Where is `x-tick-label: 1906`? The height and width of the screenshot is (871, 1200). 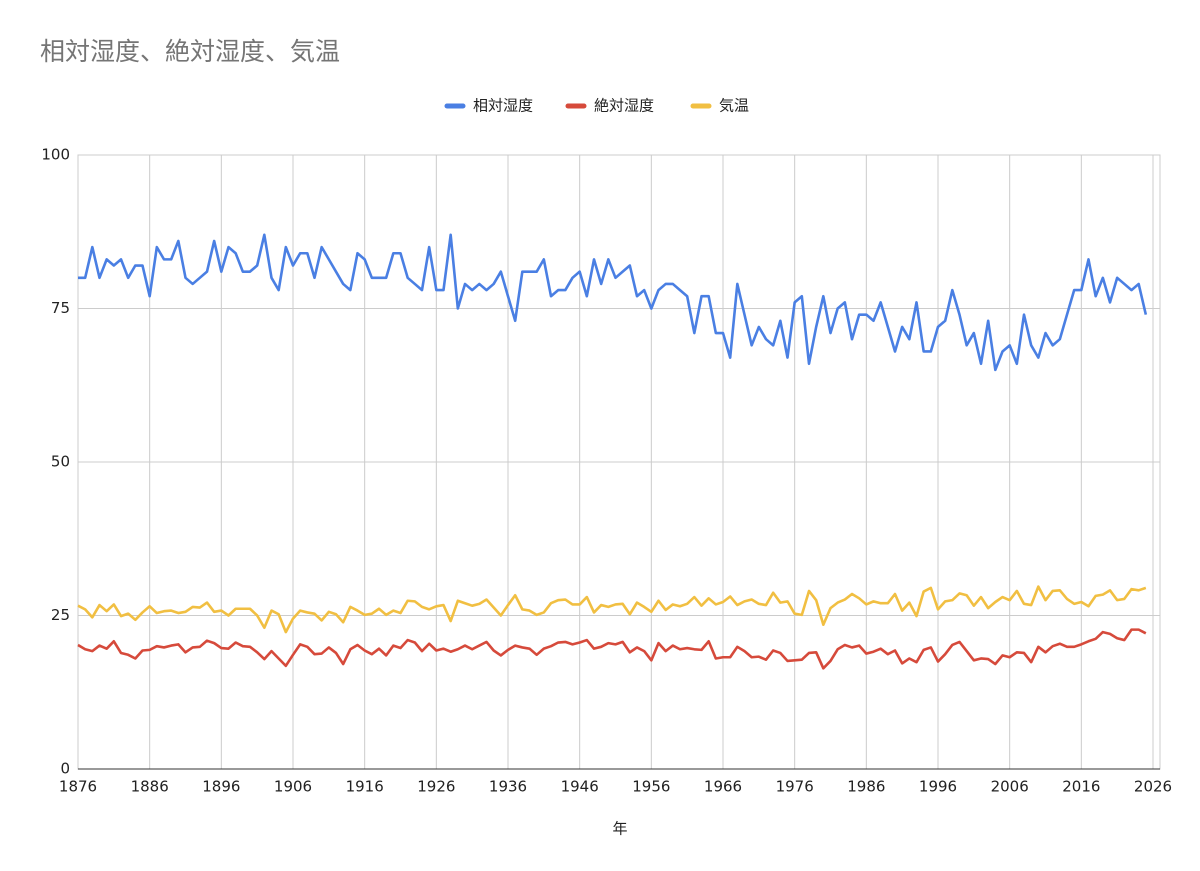
x-tick-label: 1906 is located at coordinates (293, 787).